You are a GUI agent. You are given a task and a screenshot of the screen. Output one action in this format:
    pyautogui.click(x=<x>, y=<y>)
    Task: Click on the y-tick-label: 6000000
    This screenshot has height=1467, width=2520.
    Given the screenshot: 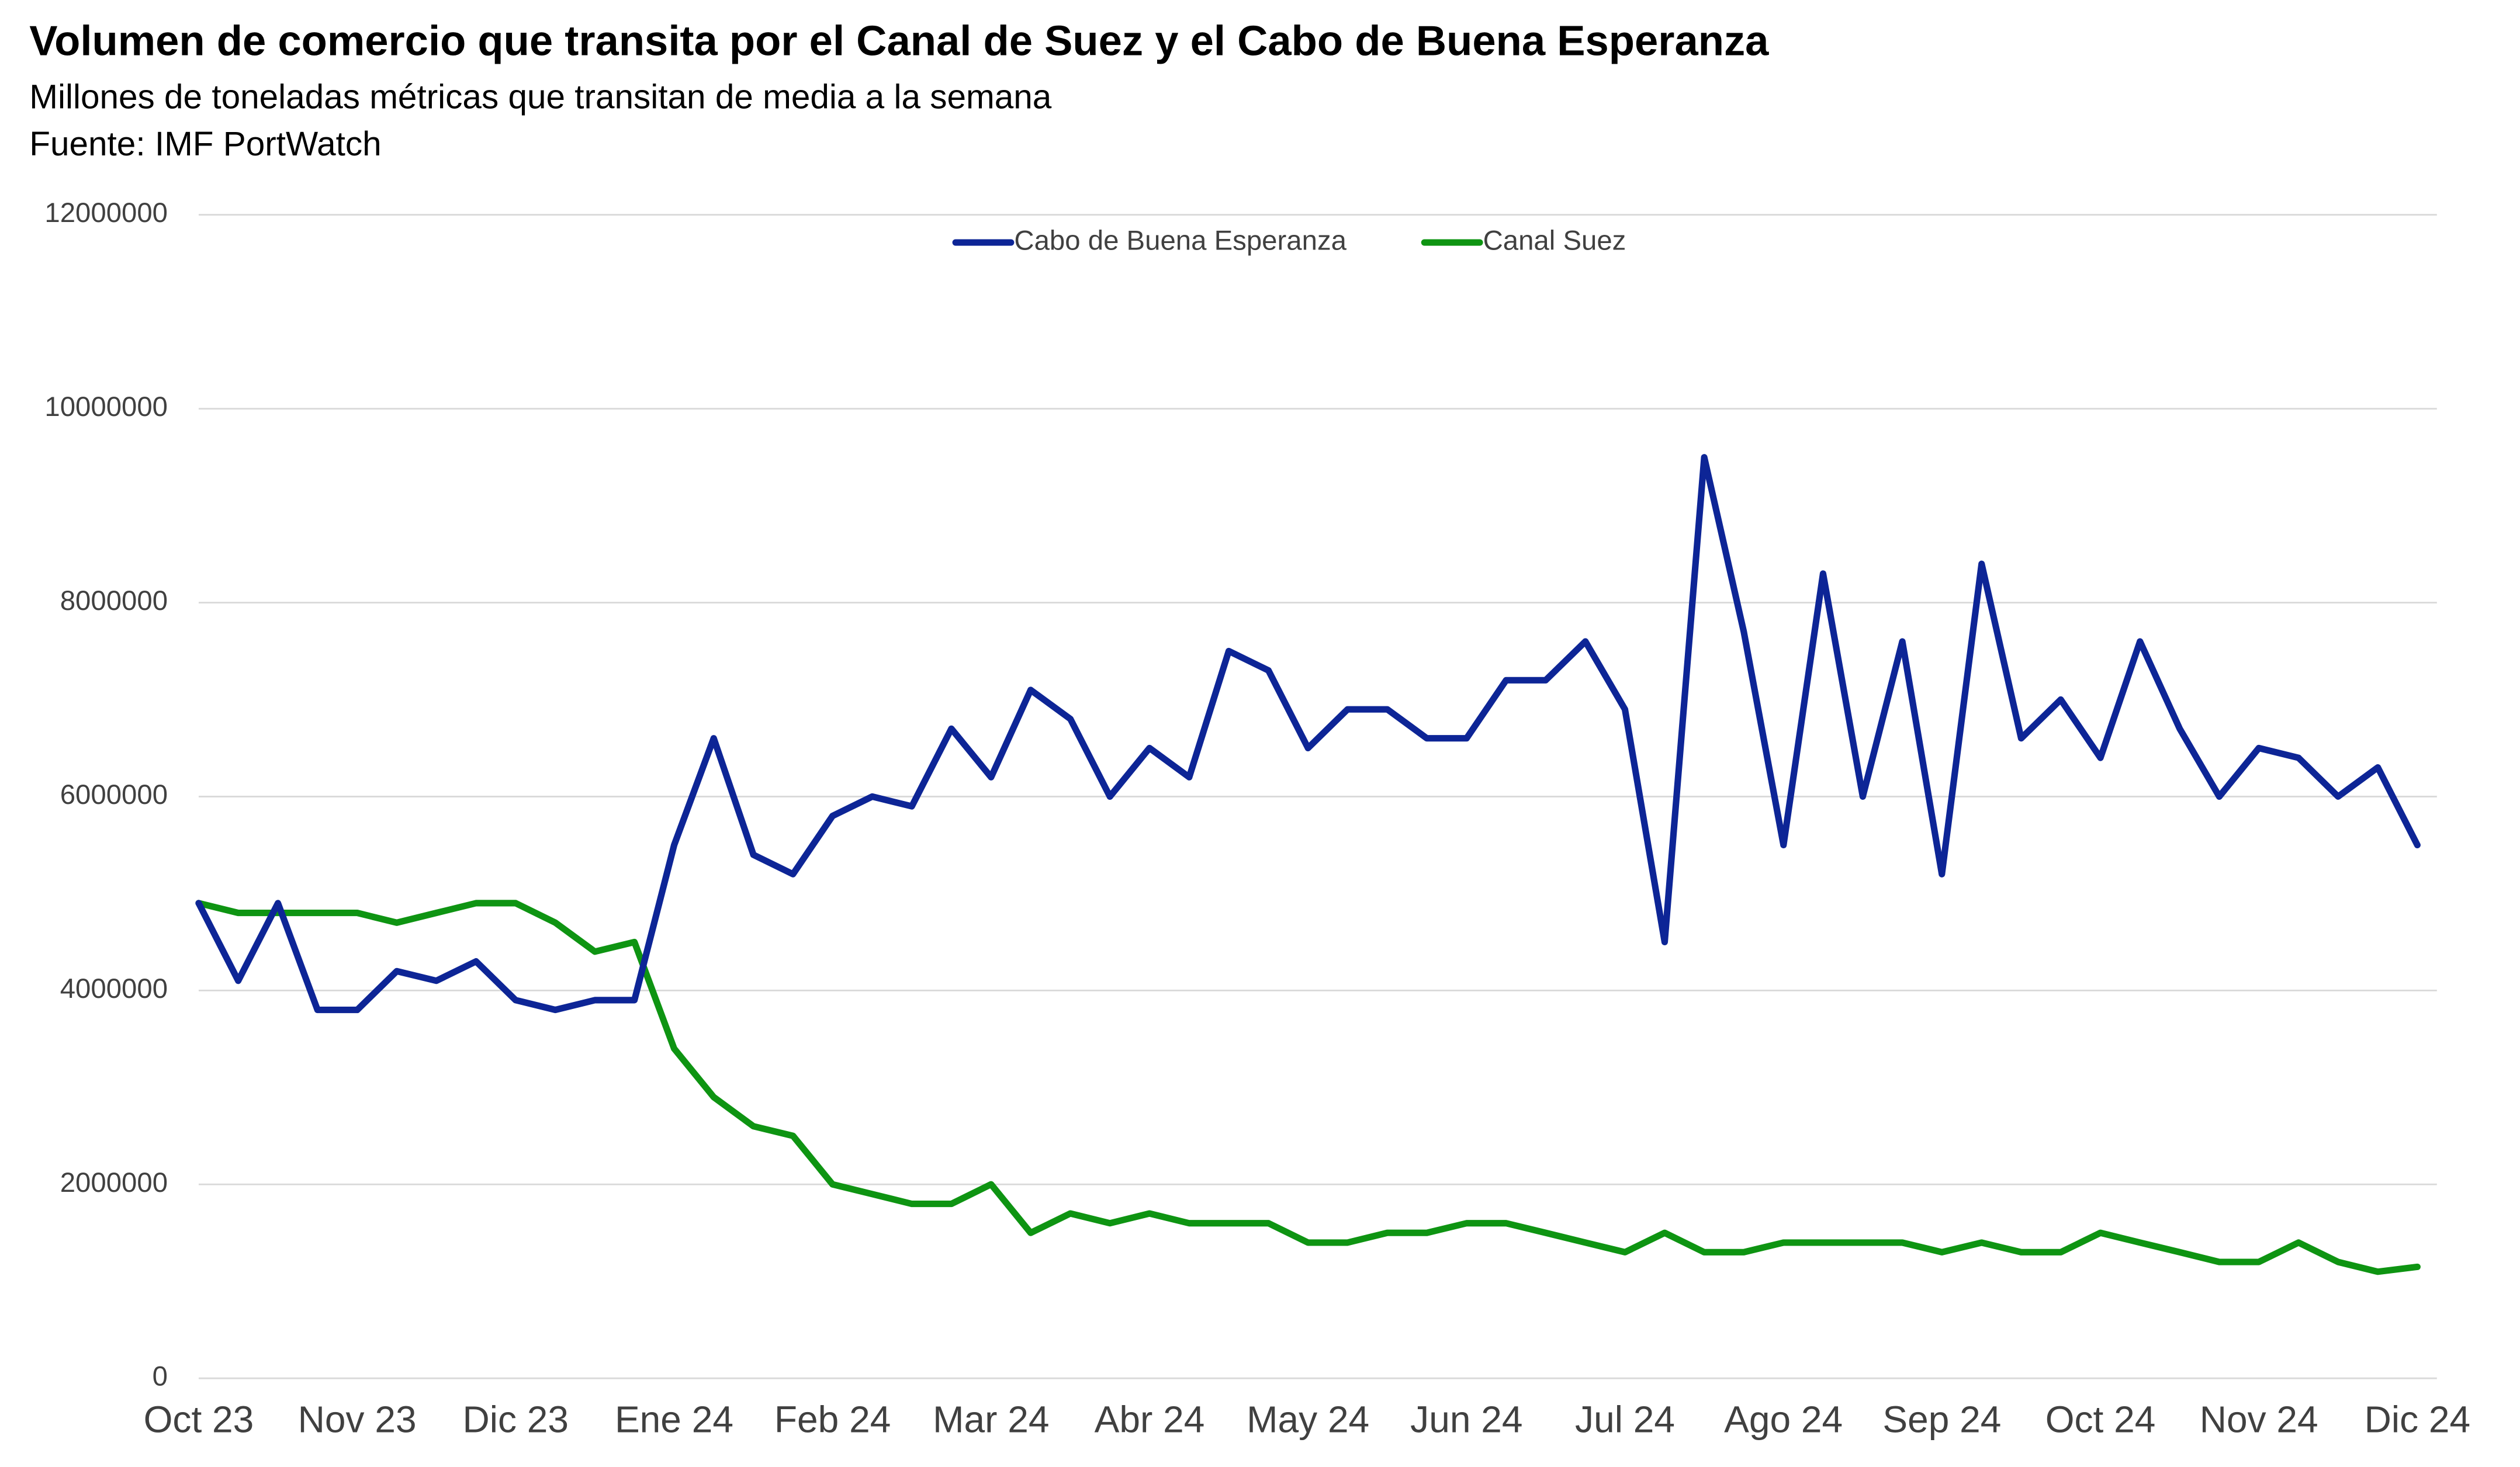 What is the action you would take?
    pyautogui.click(x=114, y=794)
    